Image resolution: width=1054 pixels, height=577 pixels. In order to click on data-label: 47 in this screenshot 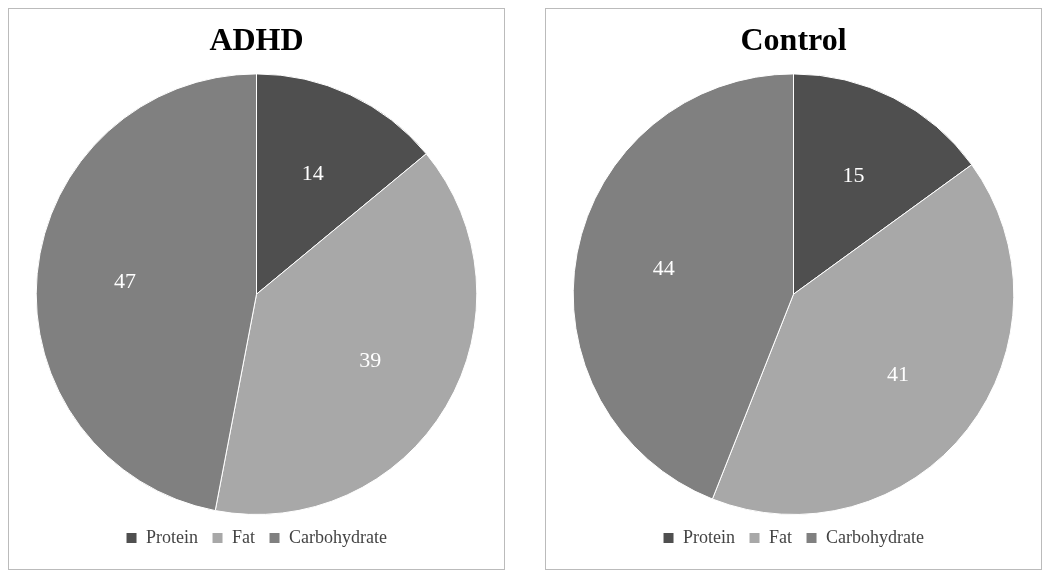, I will do `click(124, 280)`.